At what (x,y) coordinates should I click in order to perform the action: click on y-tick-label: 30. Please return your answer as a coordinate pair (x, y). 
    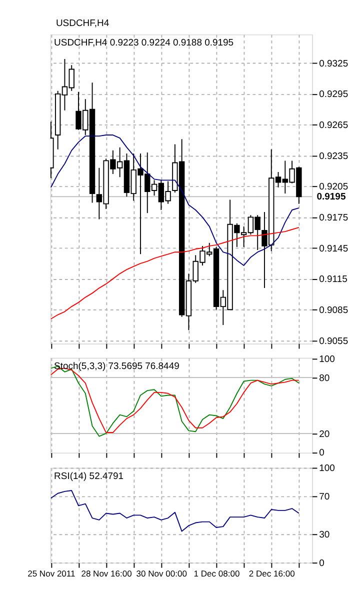
    Looking at the image, I should click on (324, 534).